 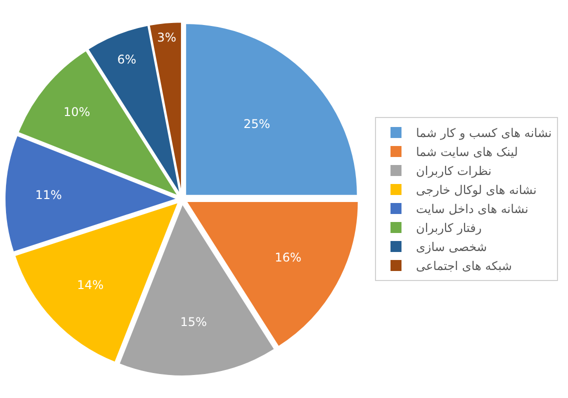 I want to click on legend-label: نشانه های داخل سایت, so click(x=472, y=209).